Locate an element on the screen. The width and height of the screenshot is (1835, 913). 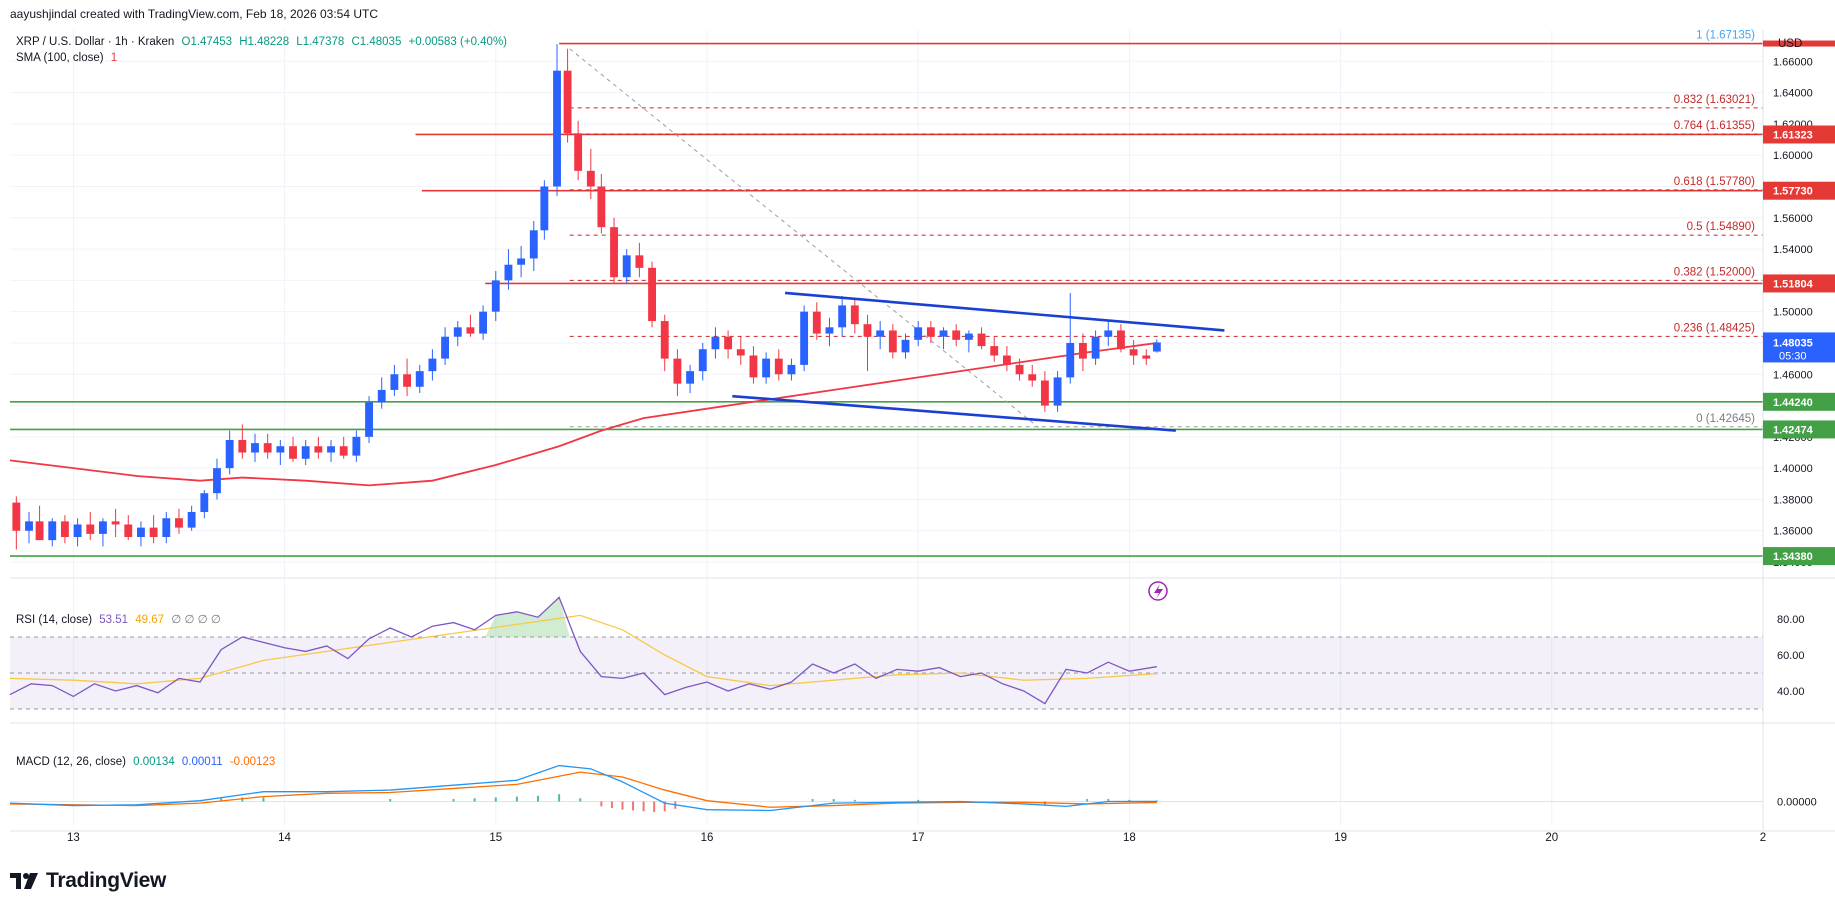
macd-signal-line is located at coordinates (583, 789).